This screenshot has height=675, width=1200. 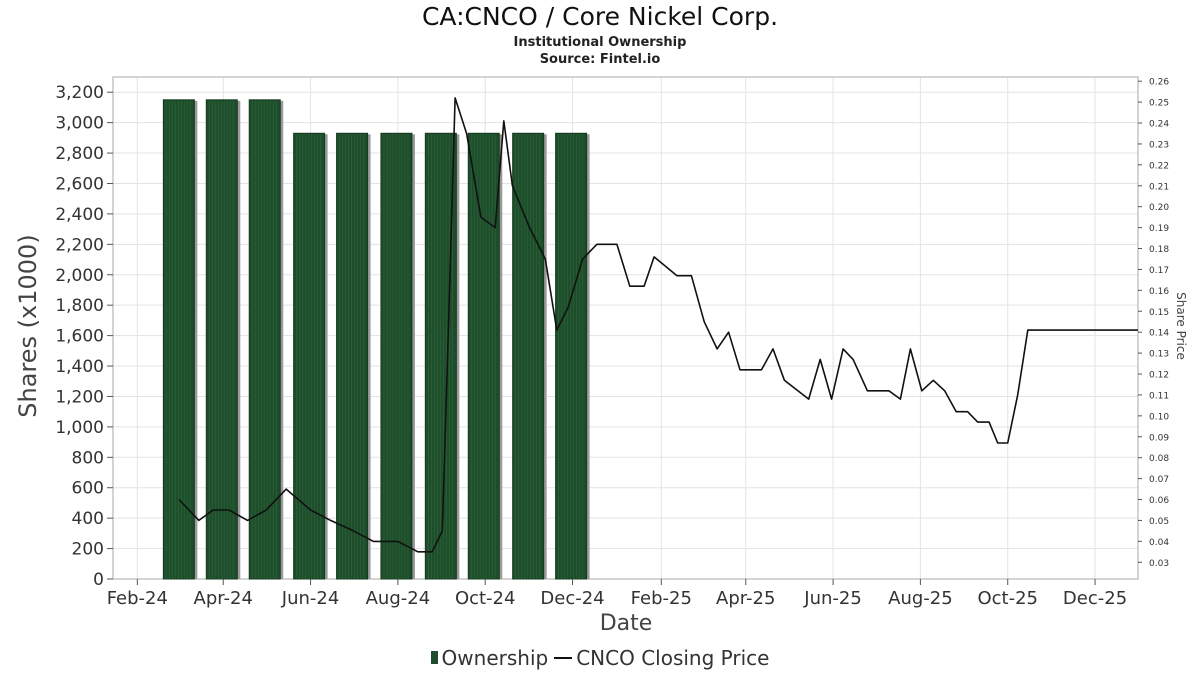 I want to click on y2-tick-label: 0.10, so click(x=1159, y=417).